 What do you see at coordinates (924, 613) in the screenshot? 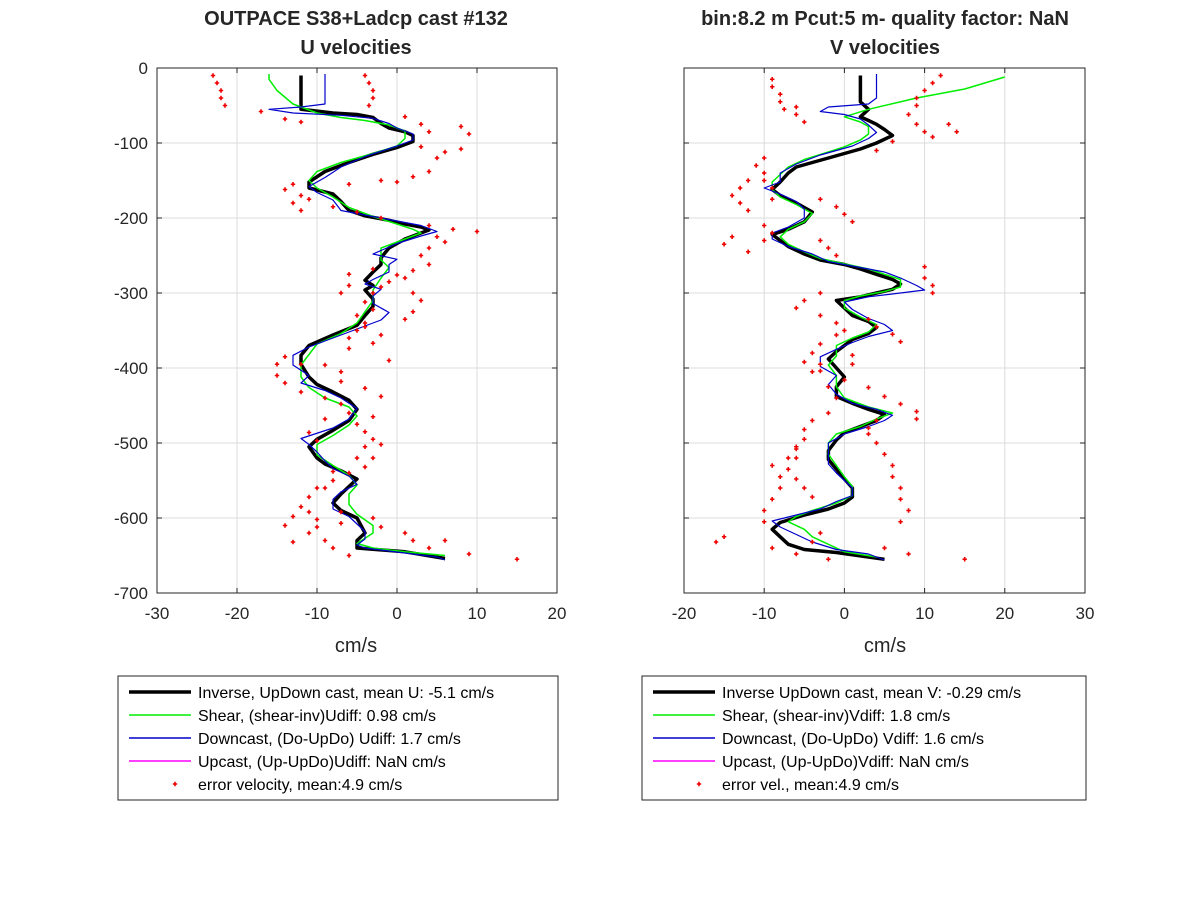
I see `x-tick-label: 10` at bounding box center [924, 613].